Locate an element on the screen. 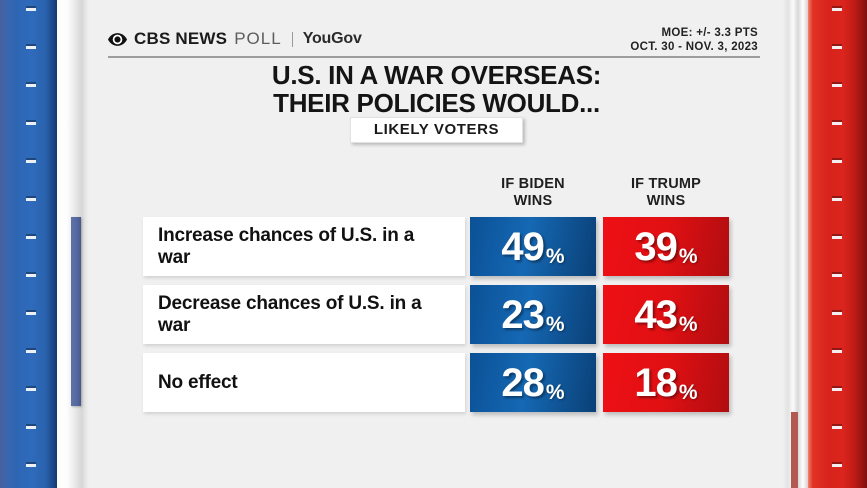 Image resolution: width=867 pixels, height=488 pixels. row-label-increase: Increase chances of U.S. in a war is located at coordinates (304, 246).